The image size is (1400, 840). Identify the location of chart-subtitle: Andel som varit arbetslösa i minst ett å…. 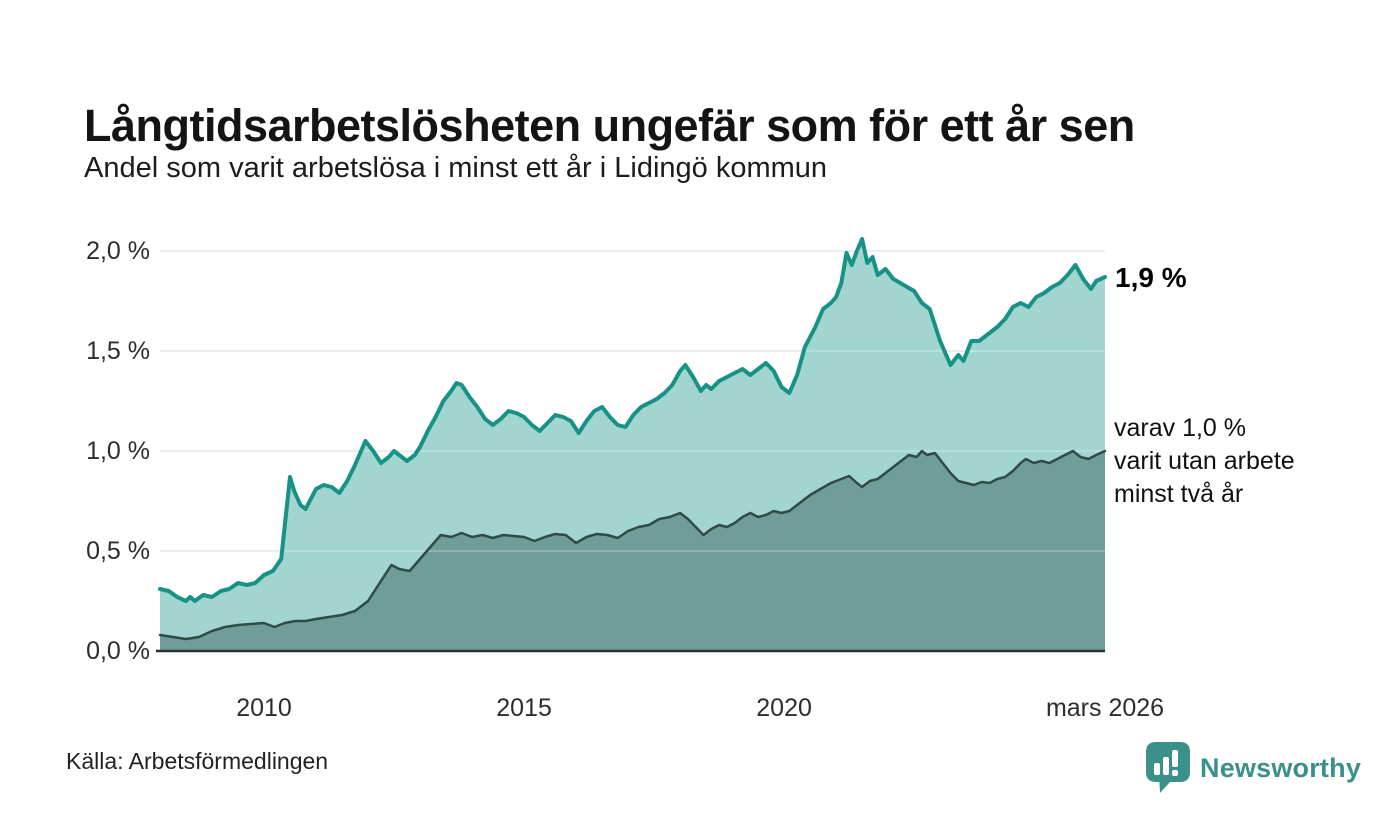
(456, 168).